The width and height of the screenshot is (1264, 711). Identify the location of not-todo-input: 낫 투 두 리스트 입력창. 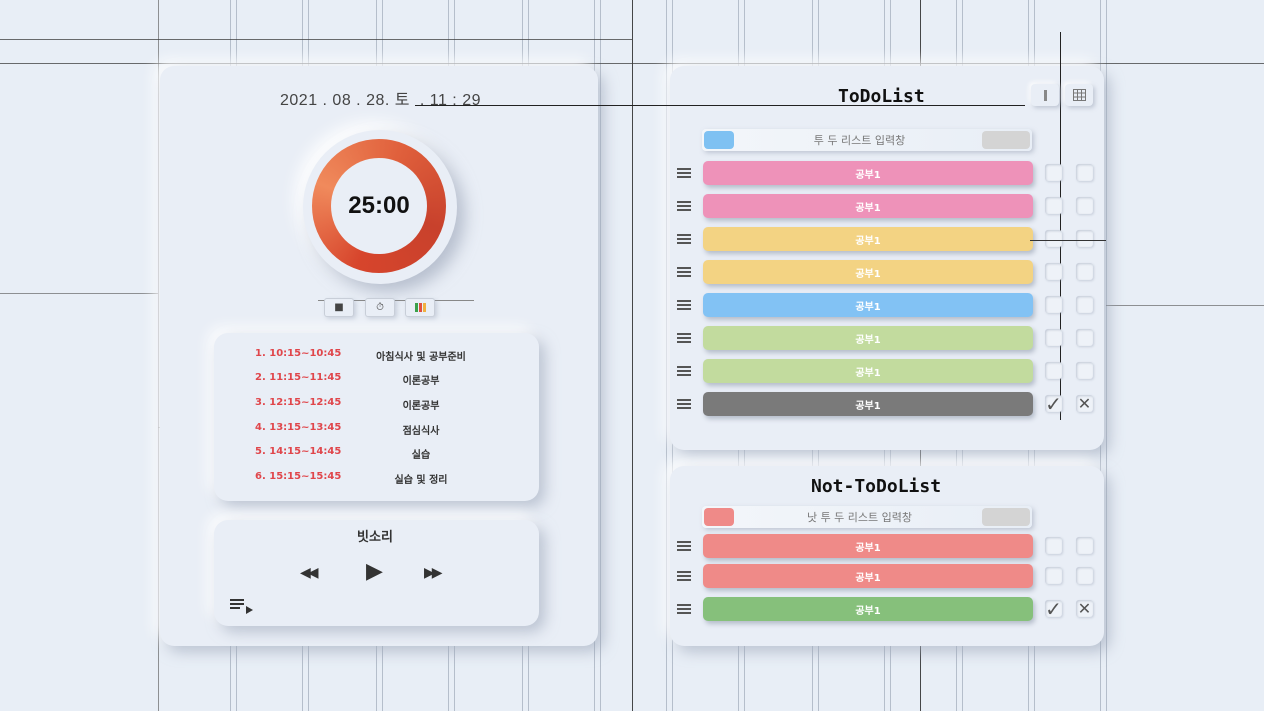
(867, 517).